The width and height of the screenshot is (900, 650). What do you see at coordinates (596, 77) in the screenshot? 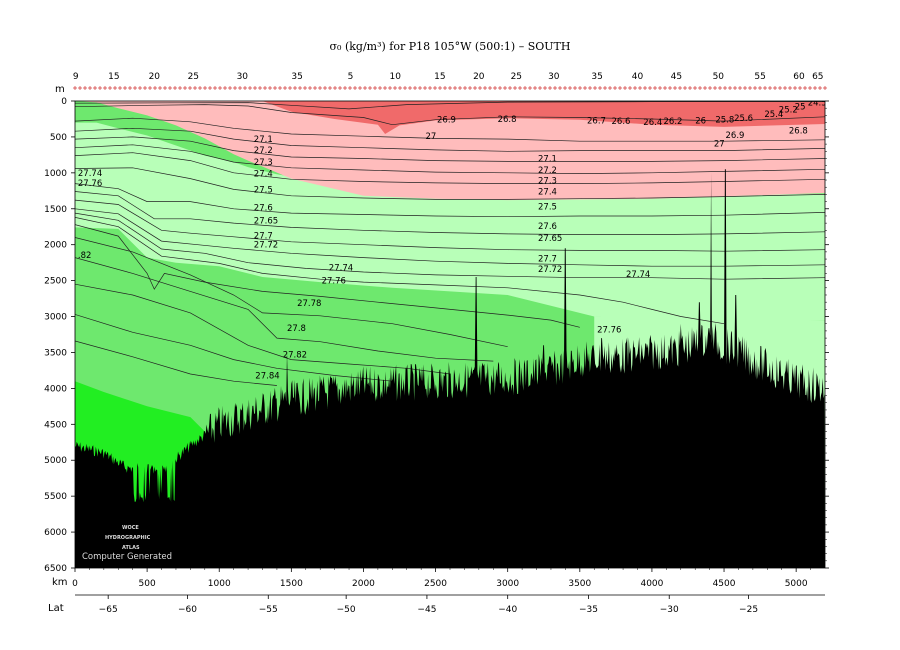
I see `station-number: 35` at bounding box center [596, 77].